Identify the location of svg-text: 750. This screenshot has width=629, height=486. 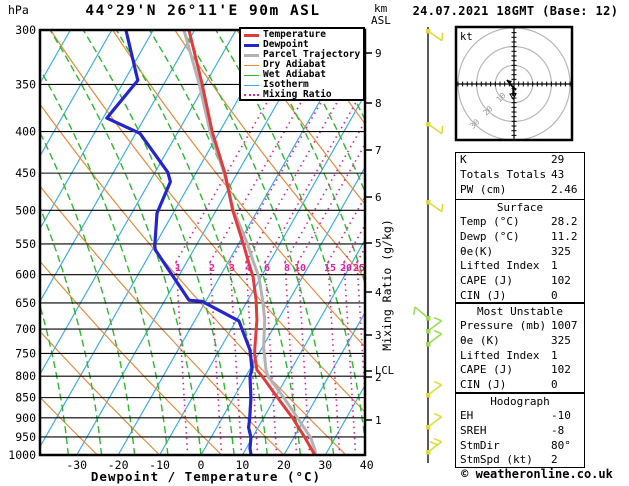
(25, 353).